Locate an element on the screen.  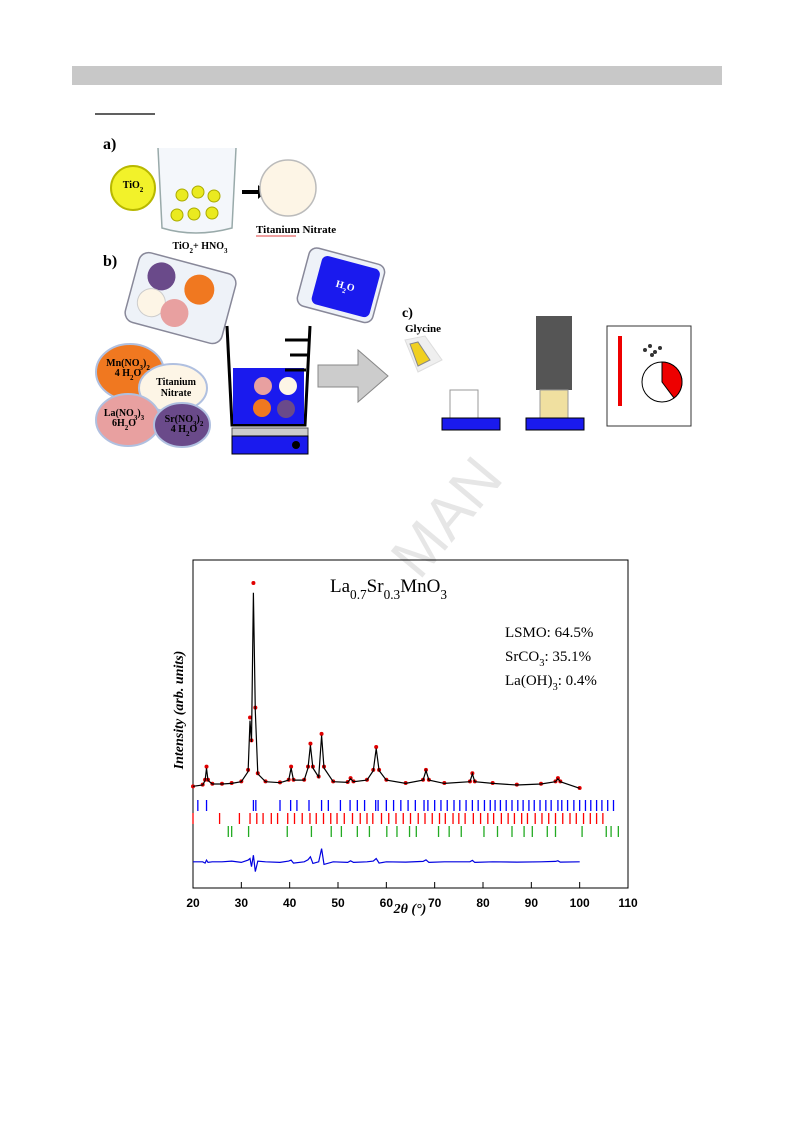
text-part: LSMO: 64.5% is located at coordinates (549, 633).